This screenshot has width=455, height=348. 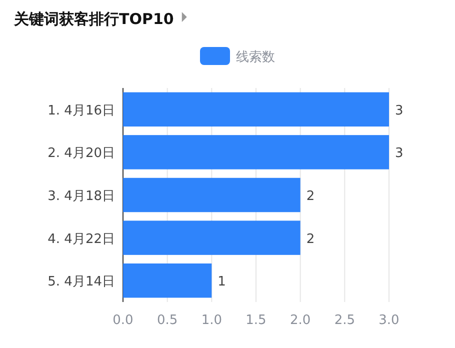 I want to click on y-tick-label: 1. 4月16日, so click(x=81, y=110).